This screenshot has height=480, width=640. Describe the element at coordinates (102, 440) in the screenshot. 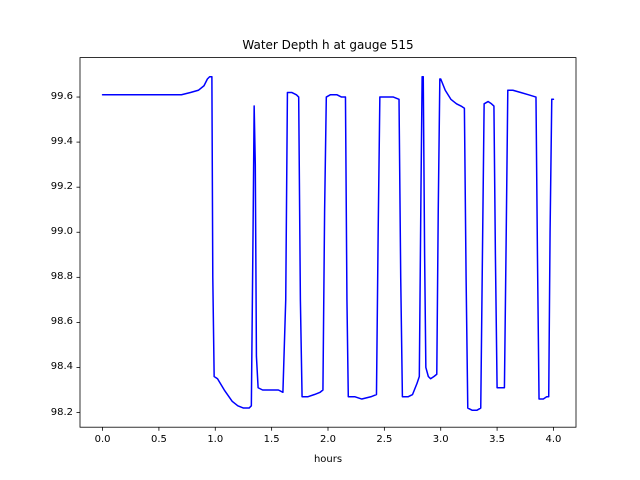

I see `x-tick-label: 0.0` at that location.